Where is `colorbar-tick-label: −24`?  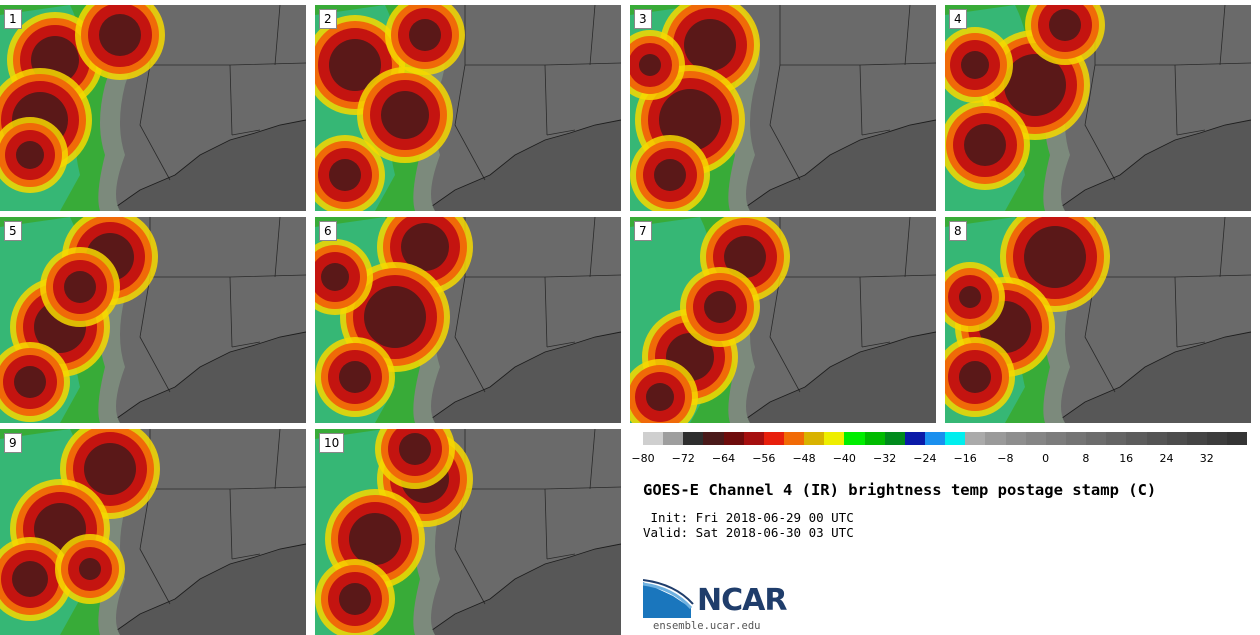 colorbar-tick-label: −24 is located at coordinates (925, 458).